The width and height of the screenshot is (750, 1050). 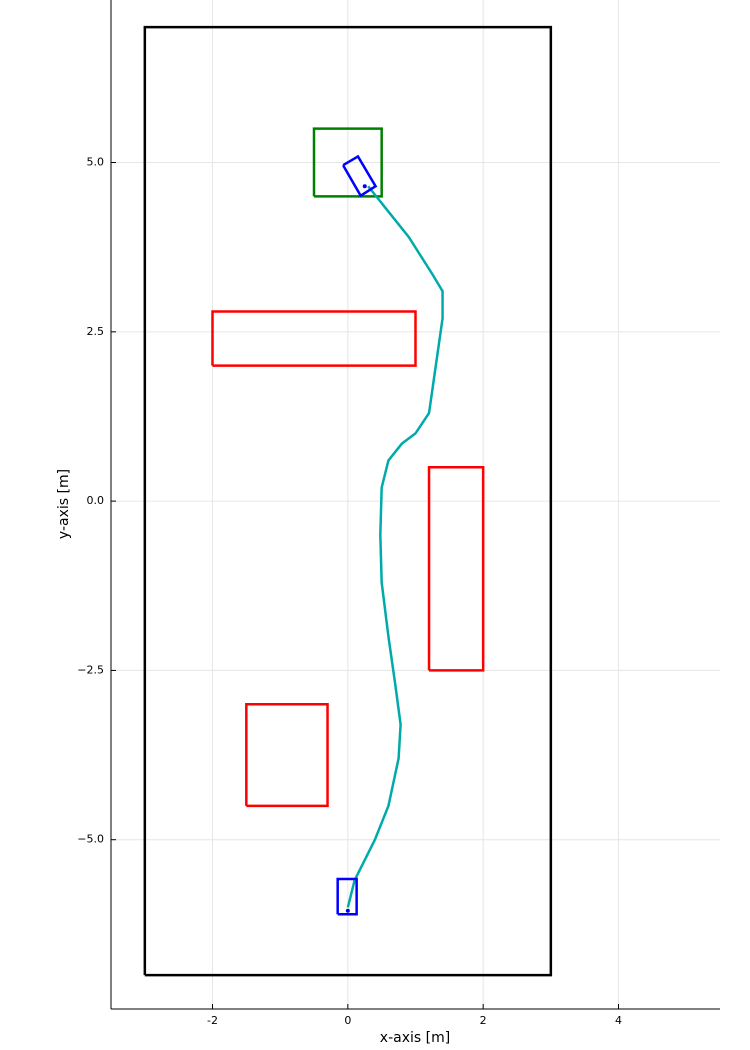 I want to click on x-axis-label: x-axis [m], so click(x=415, y=1038).